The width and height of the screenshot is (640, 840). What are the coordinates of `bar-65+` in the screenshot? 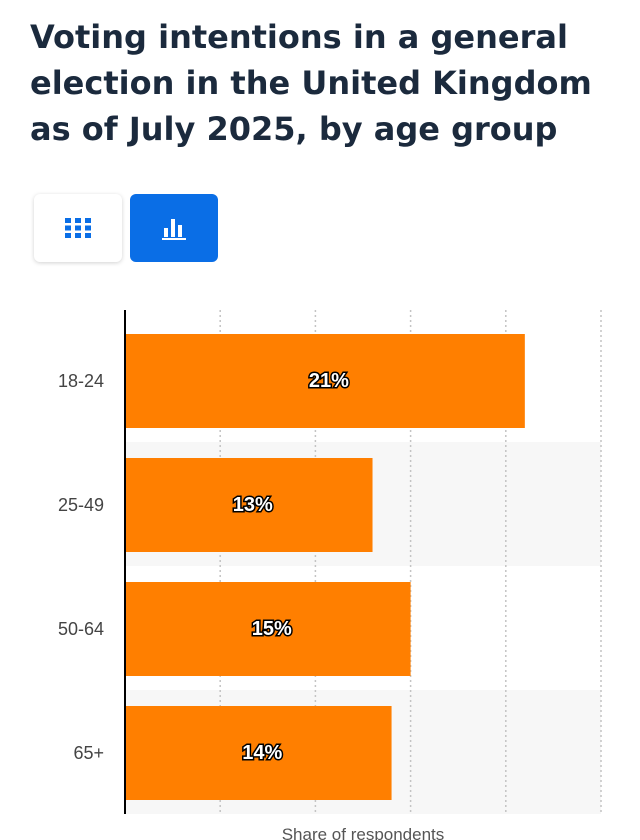 It's located at (258, 753).